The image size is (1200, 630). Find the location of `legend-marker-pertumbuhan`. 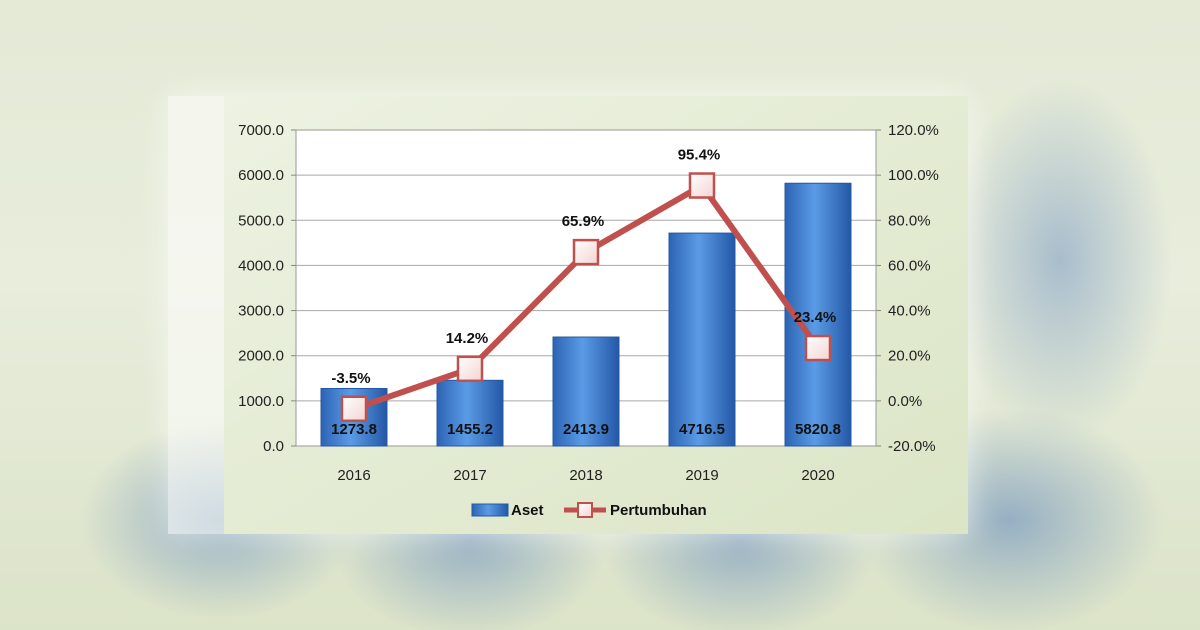

legend-marker-pertumbuhan is located at coordinates (585, 510).